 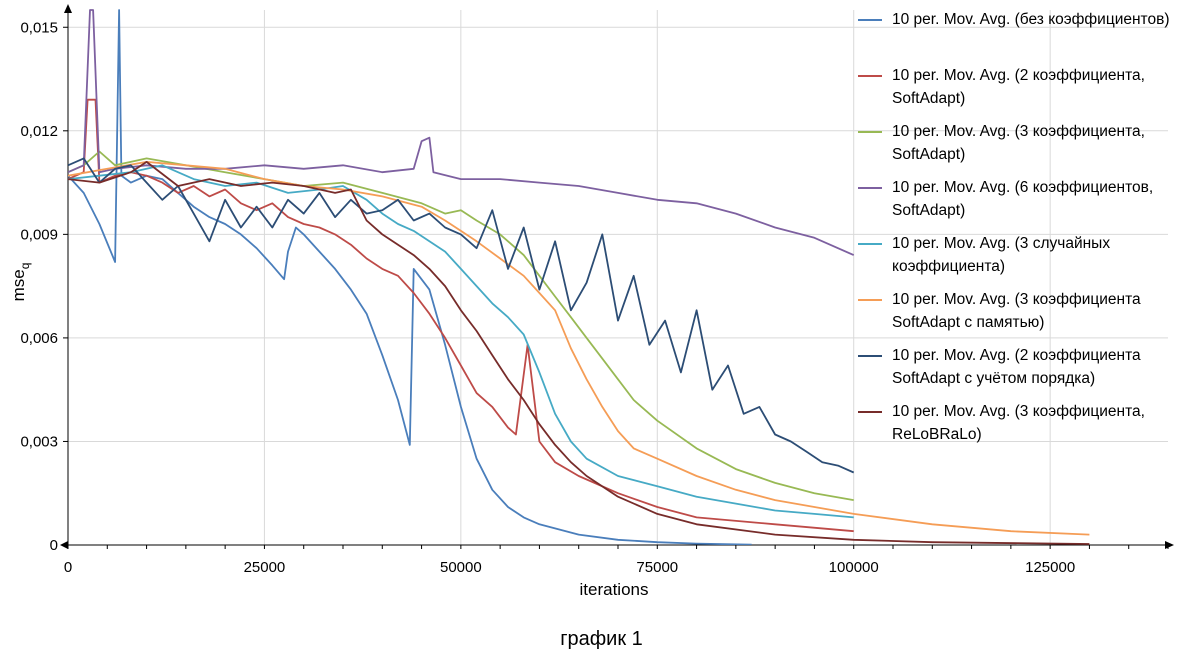 What do you see at coordinates (39, 234) in the screenshot?
I see `y-tick-label: 0,009` at bounding box center [39, 234].